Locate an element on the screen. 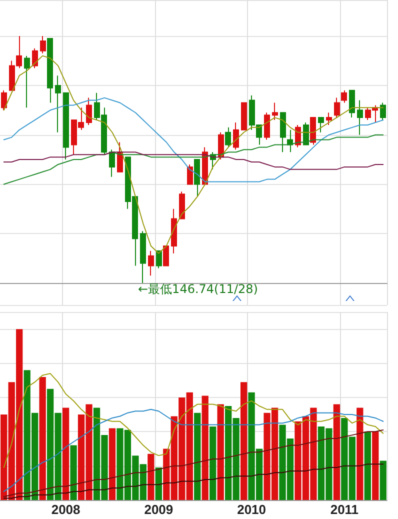 The image size is (398, 519). x-tick-label: 2010 is located at coordinates (251, 509).